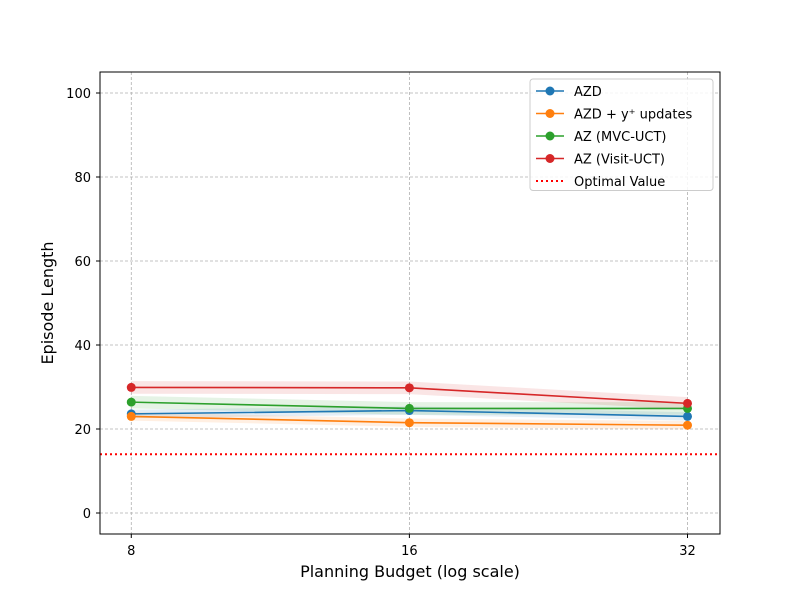 Image resolution: width=800 pixels, height=600 pixels. What do you see at coordinates (620, 137) in the screenshot?
I see `legend-label: AZ (MVC-UCT)` at bounding box center [620, 137].